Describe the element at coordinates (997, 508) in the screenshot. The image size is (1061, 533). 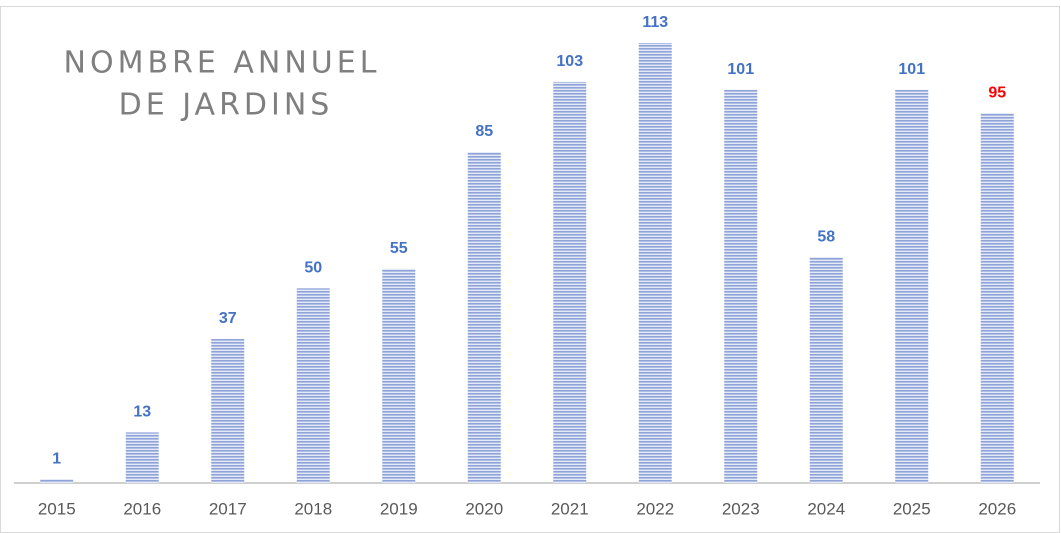
I see `x-tick-label: 2026` at that location.